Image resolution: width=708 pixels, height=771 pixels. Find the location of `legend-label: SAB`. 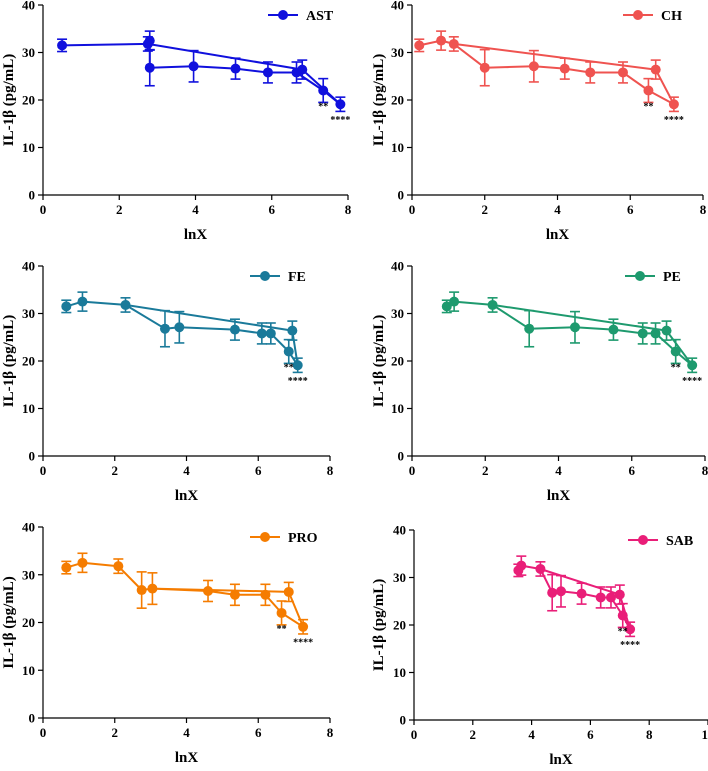

legend-label: SAB is located at coordinates (679, 541).